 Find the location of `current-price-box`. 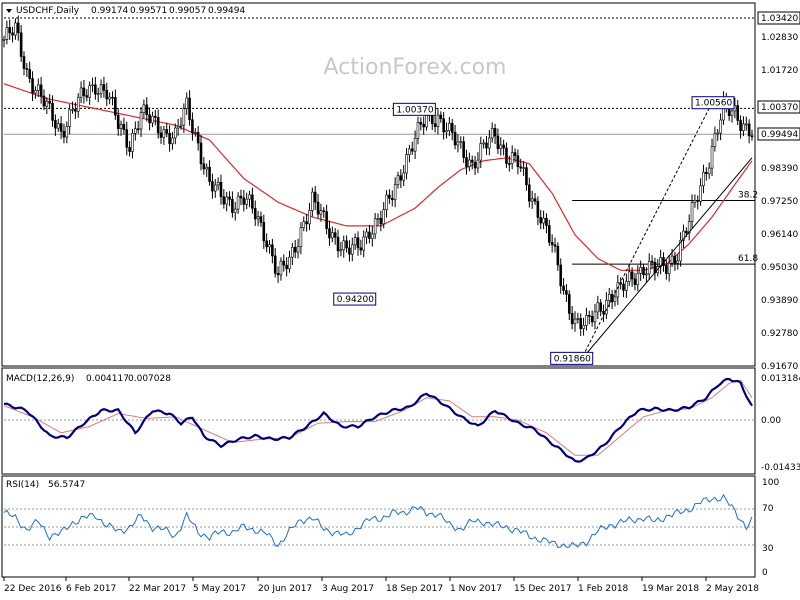

current-price-box is located at coordinates (778, 134).